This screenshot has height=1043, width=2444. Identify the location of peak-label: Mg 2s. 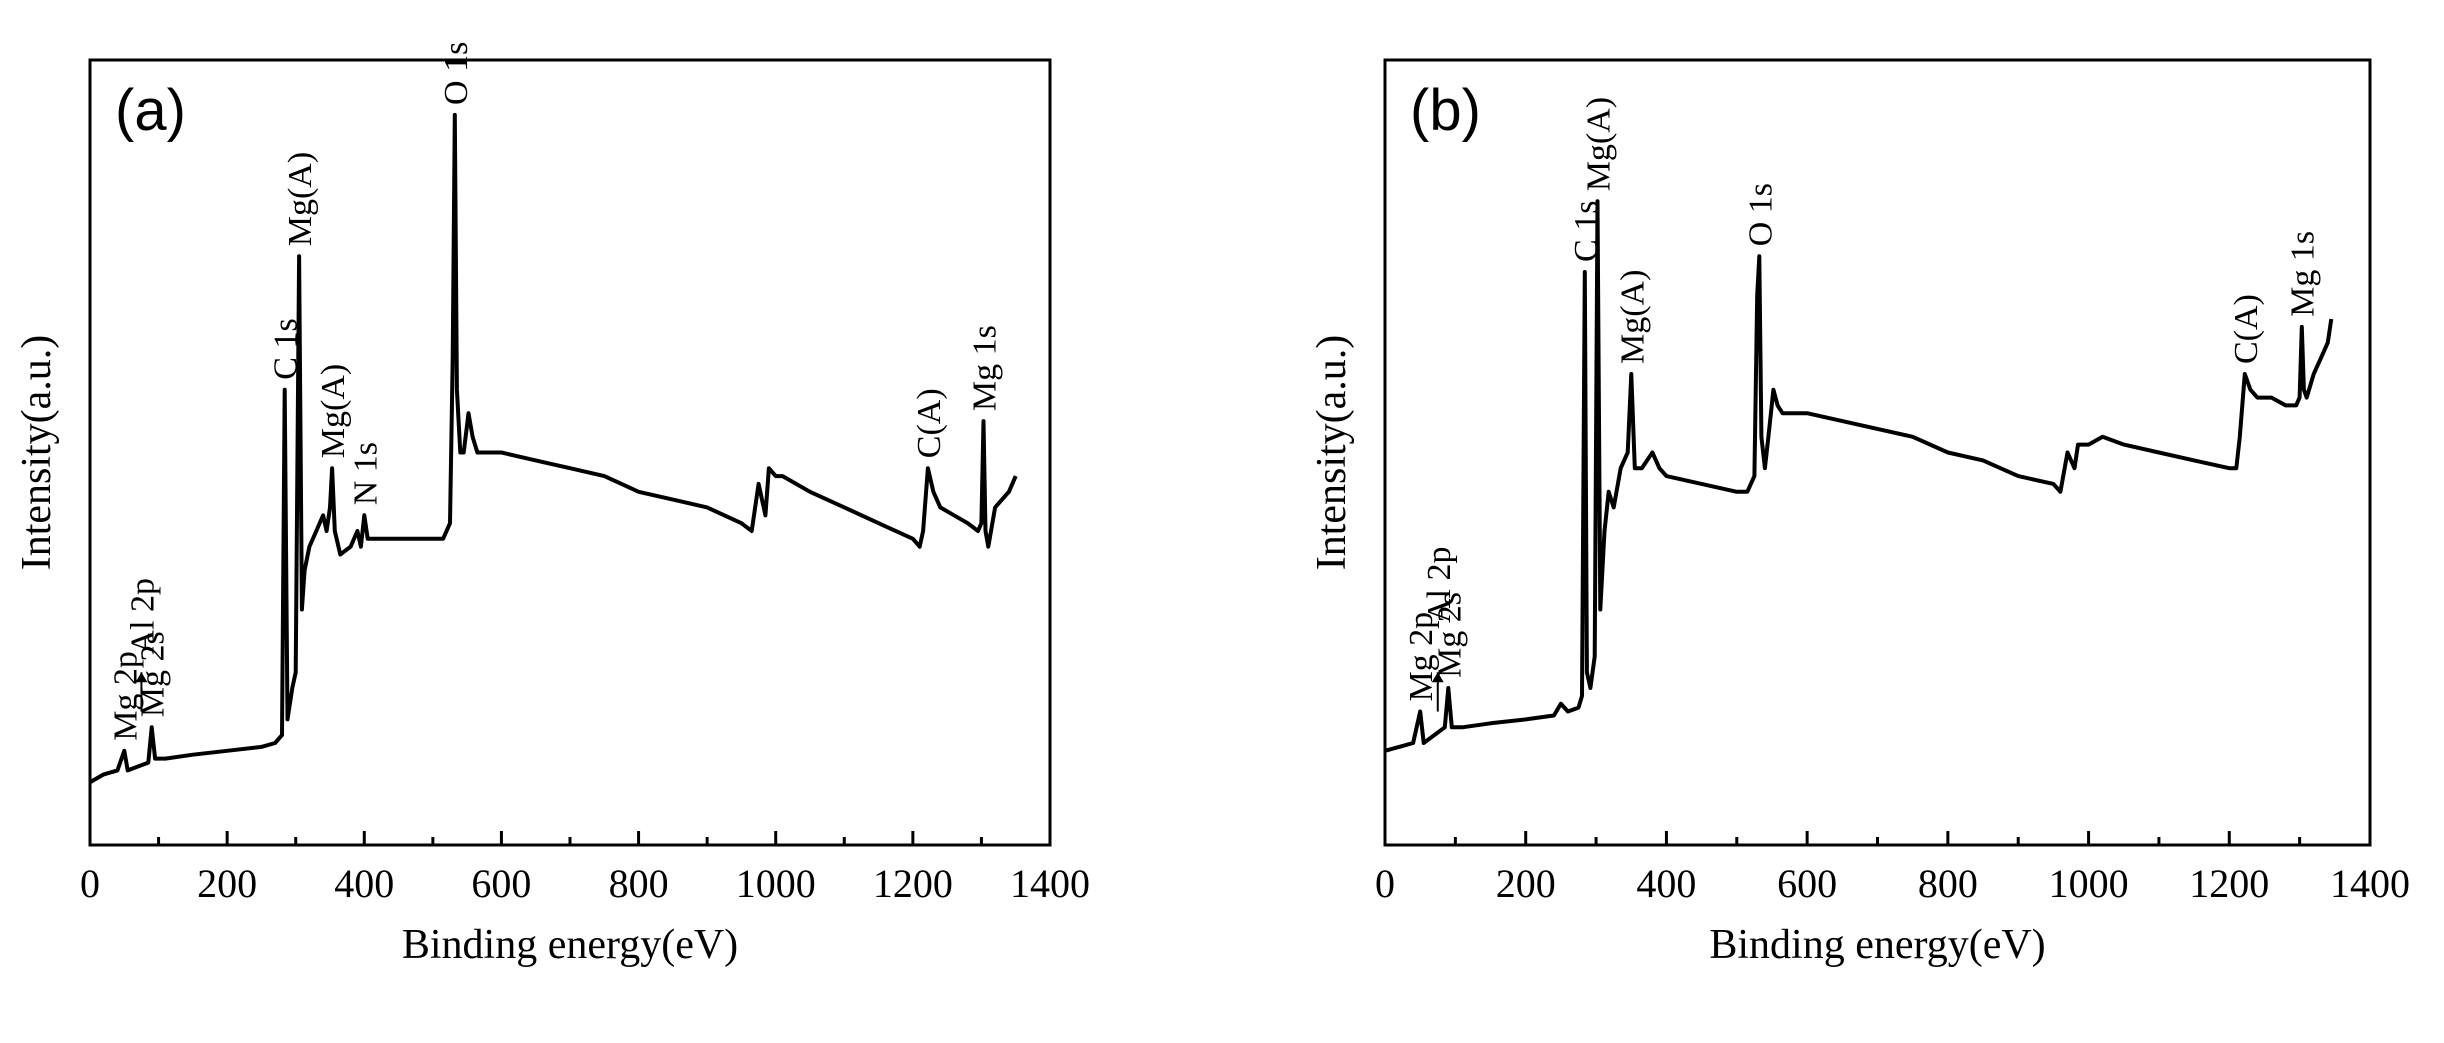
(1449, 635).